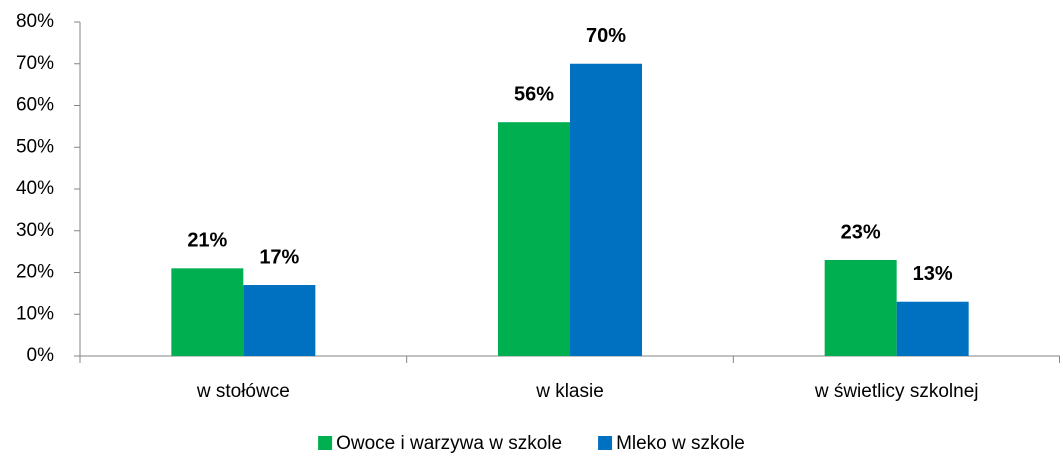 The image size is (1063, 457). Describe the element at coordinates (35, 188) in the screenshot. I see `y-tick-label: 40%` at that location.